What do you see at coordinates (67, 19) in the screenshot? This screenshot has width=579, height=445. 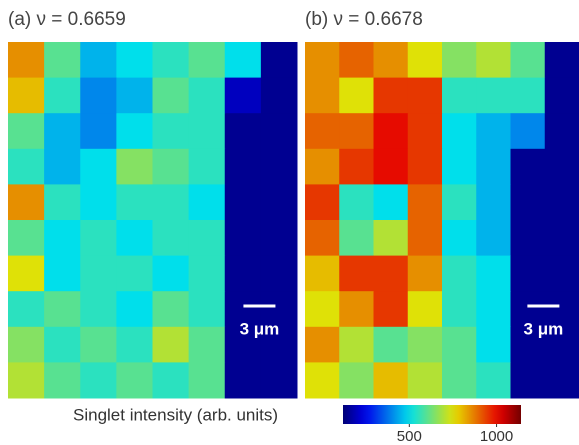 I see `panel-title: (a) ν = 0.6659` at bounding box center [67, 19].